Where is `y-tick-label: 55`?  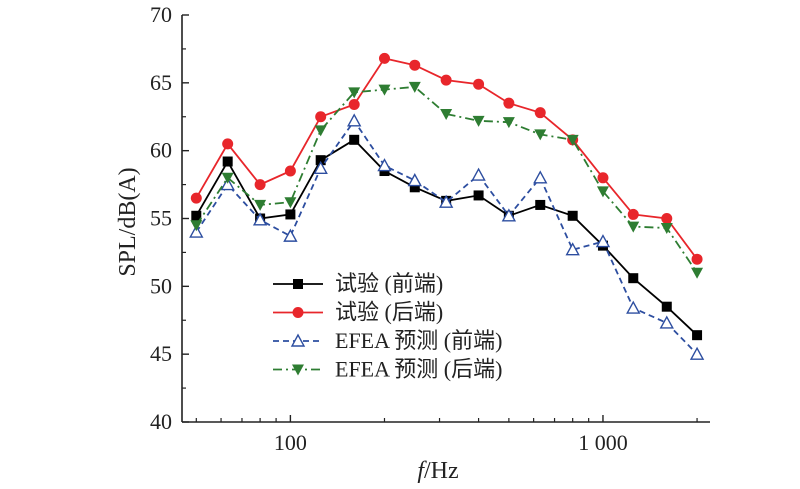 y-tick-label: 55 is located at coordinates (161, 218).